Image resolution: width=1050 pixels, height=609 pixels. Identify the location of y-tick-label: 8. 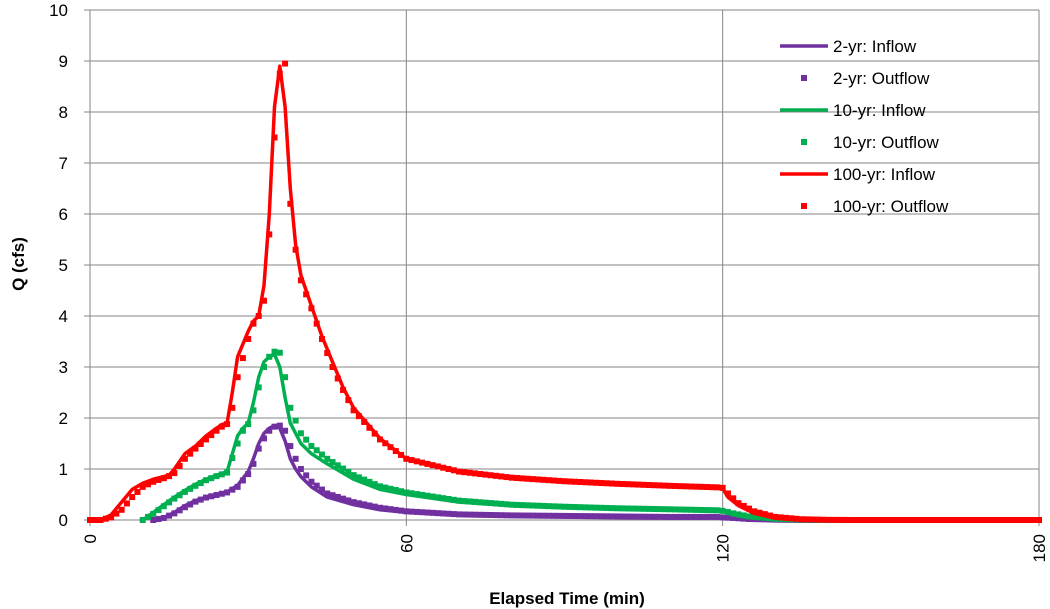
(63, 112).